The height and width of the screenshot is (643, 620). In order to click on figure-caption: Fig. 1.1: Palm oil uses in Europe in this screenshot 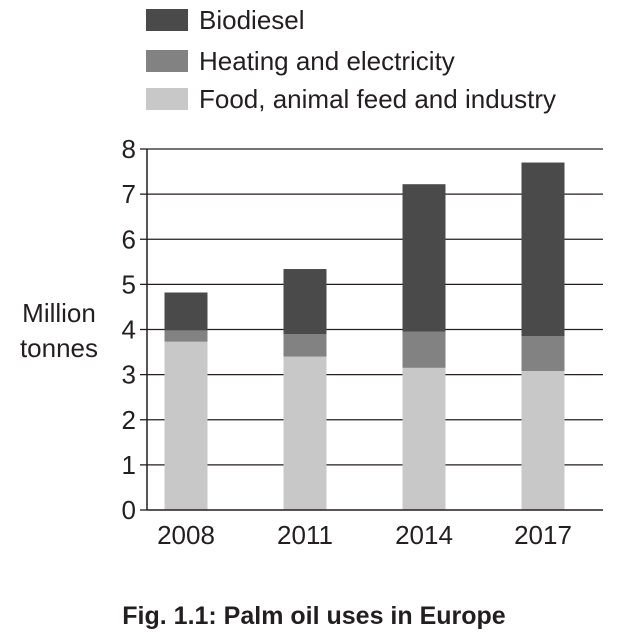, I will do `click(314, 616)`.